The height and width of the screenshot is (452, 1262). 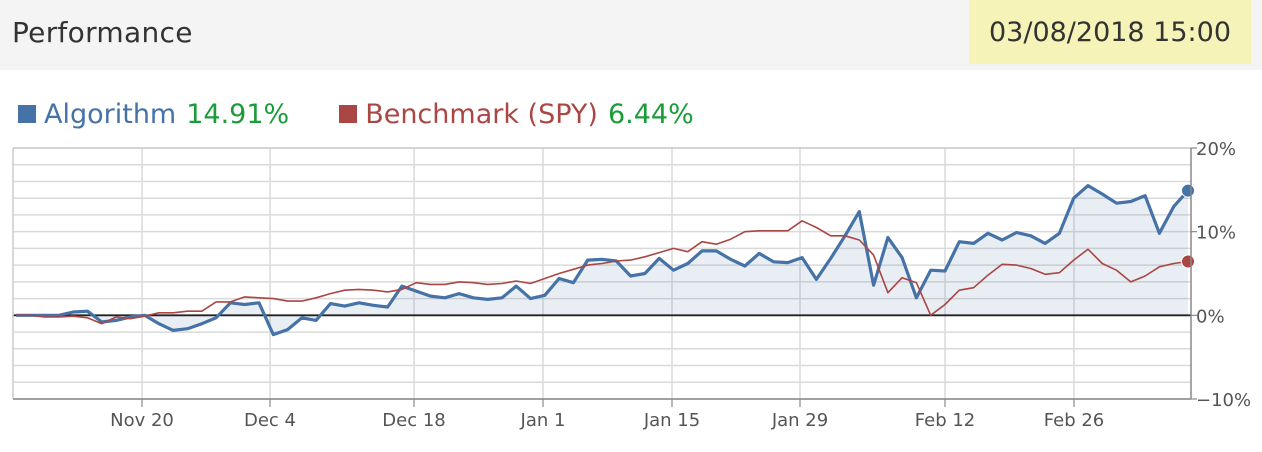 What do you see at coordinates (270, 420) in the screenshot?
I see `x-tick-label: Dec 4` at bounding box center [270, 420].